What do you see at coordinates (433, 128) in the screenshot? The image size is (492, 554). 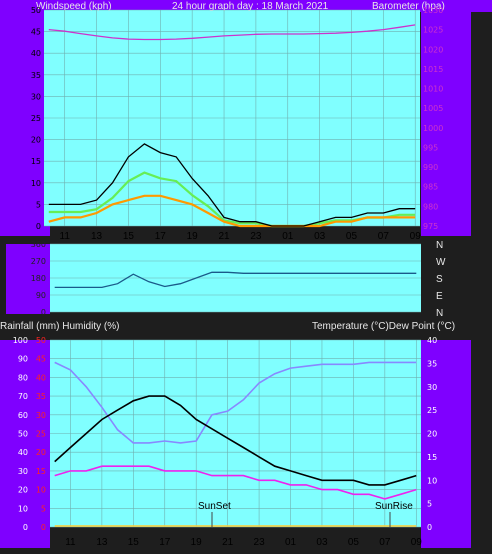 I see `barometer-y-tick-label: 1000` at bounding box center [433, 128].